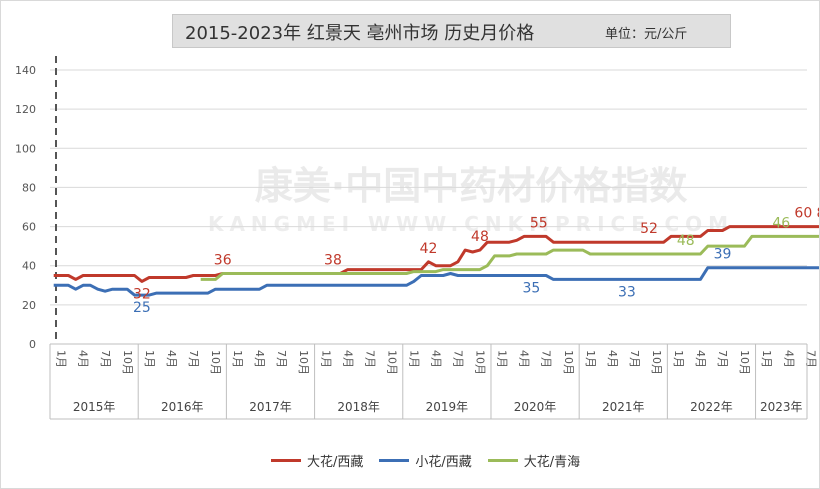 This screenshot has height=489, width=820. Describe the element at coordinates (623, 407) in the screenshot. I see `year-label: 2021年` at that location.